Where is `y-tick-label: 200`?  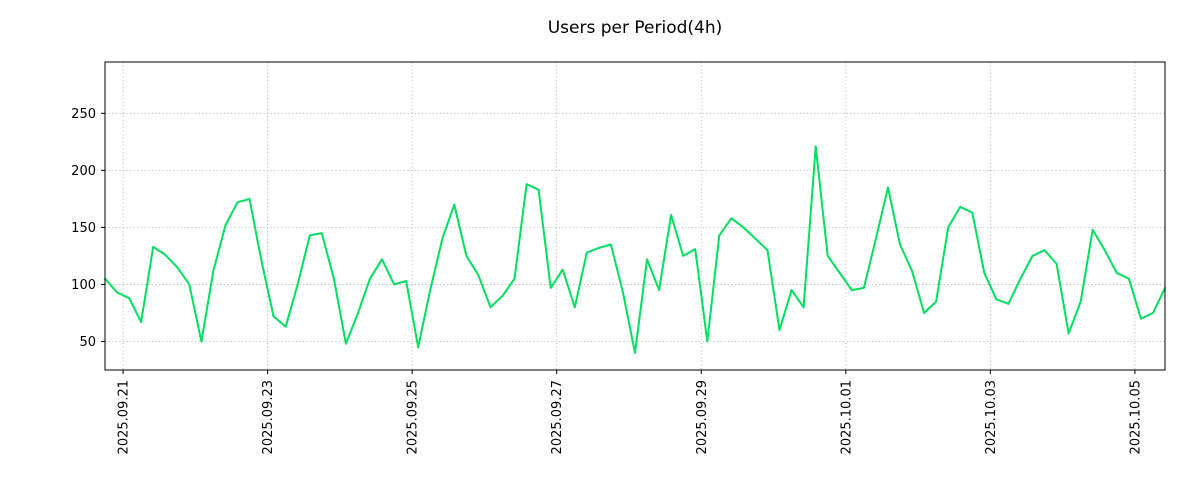 y-tick-label: 200 is located at coordinates (83, 171).